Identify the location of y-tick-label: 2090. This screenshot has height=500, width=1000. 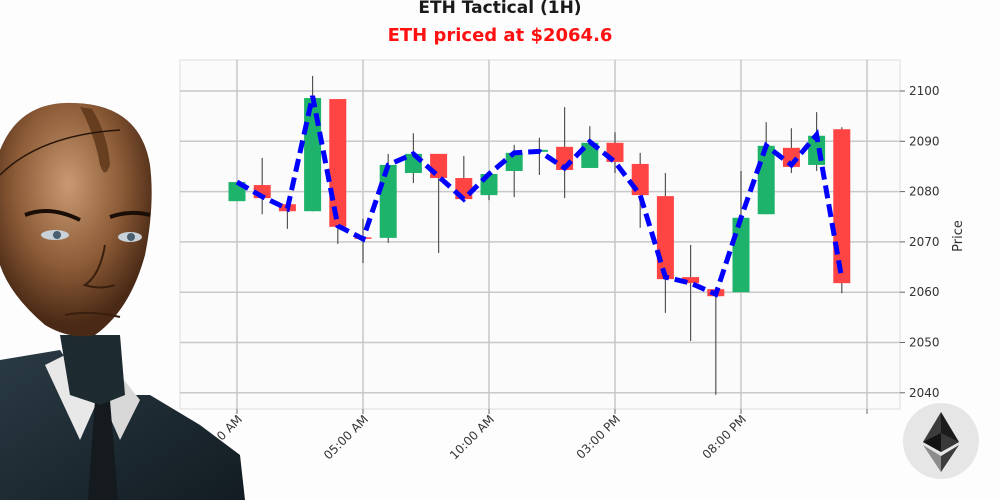
(924, 141).